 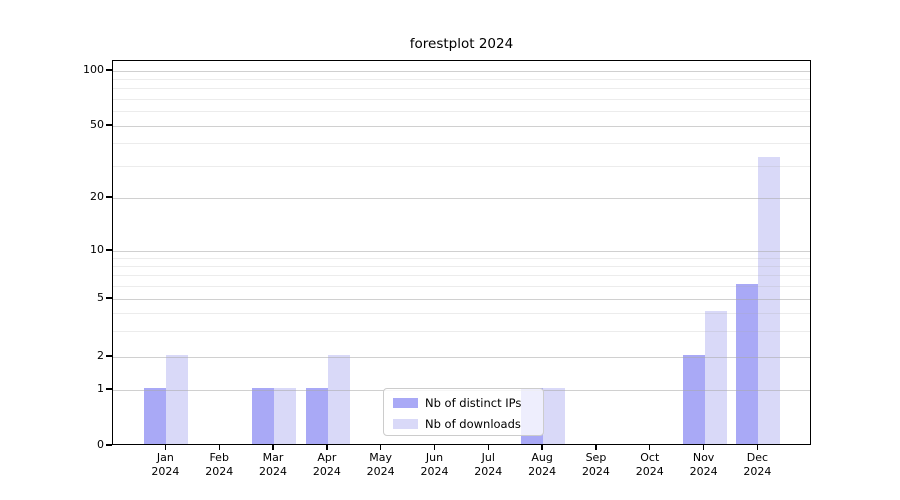 What do you see at coordinates (649, 464) in the screenshot?
I see `x-tick-label: Oct 2024` at bounding box center [649, 464].